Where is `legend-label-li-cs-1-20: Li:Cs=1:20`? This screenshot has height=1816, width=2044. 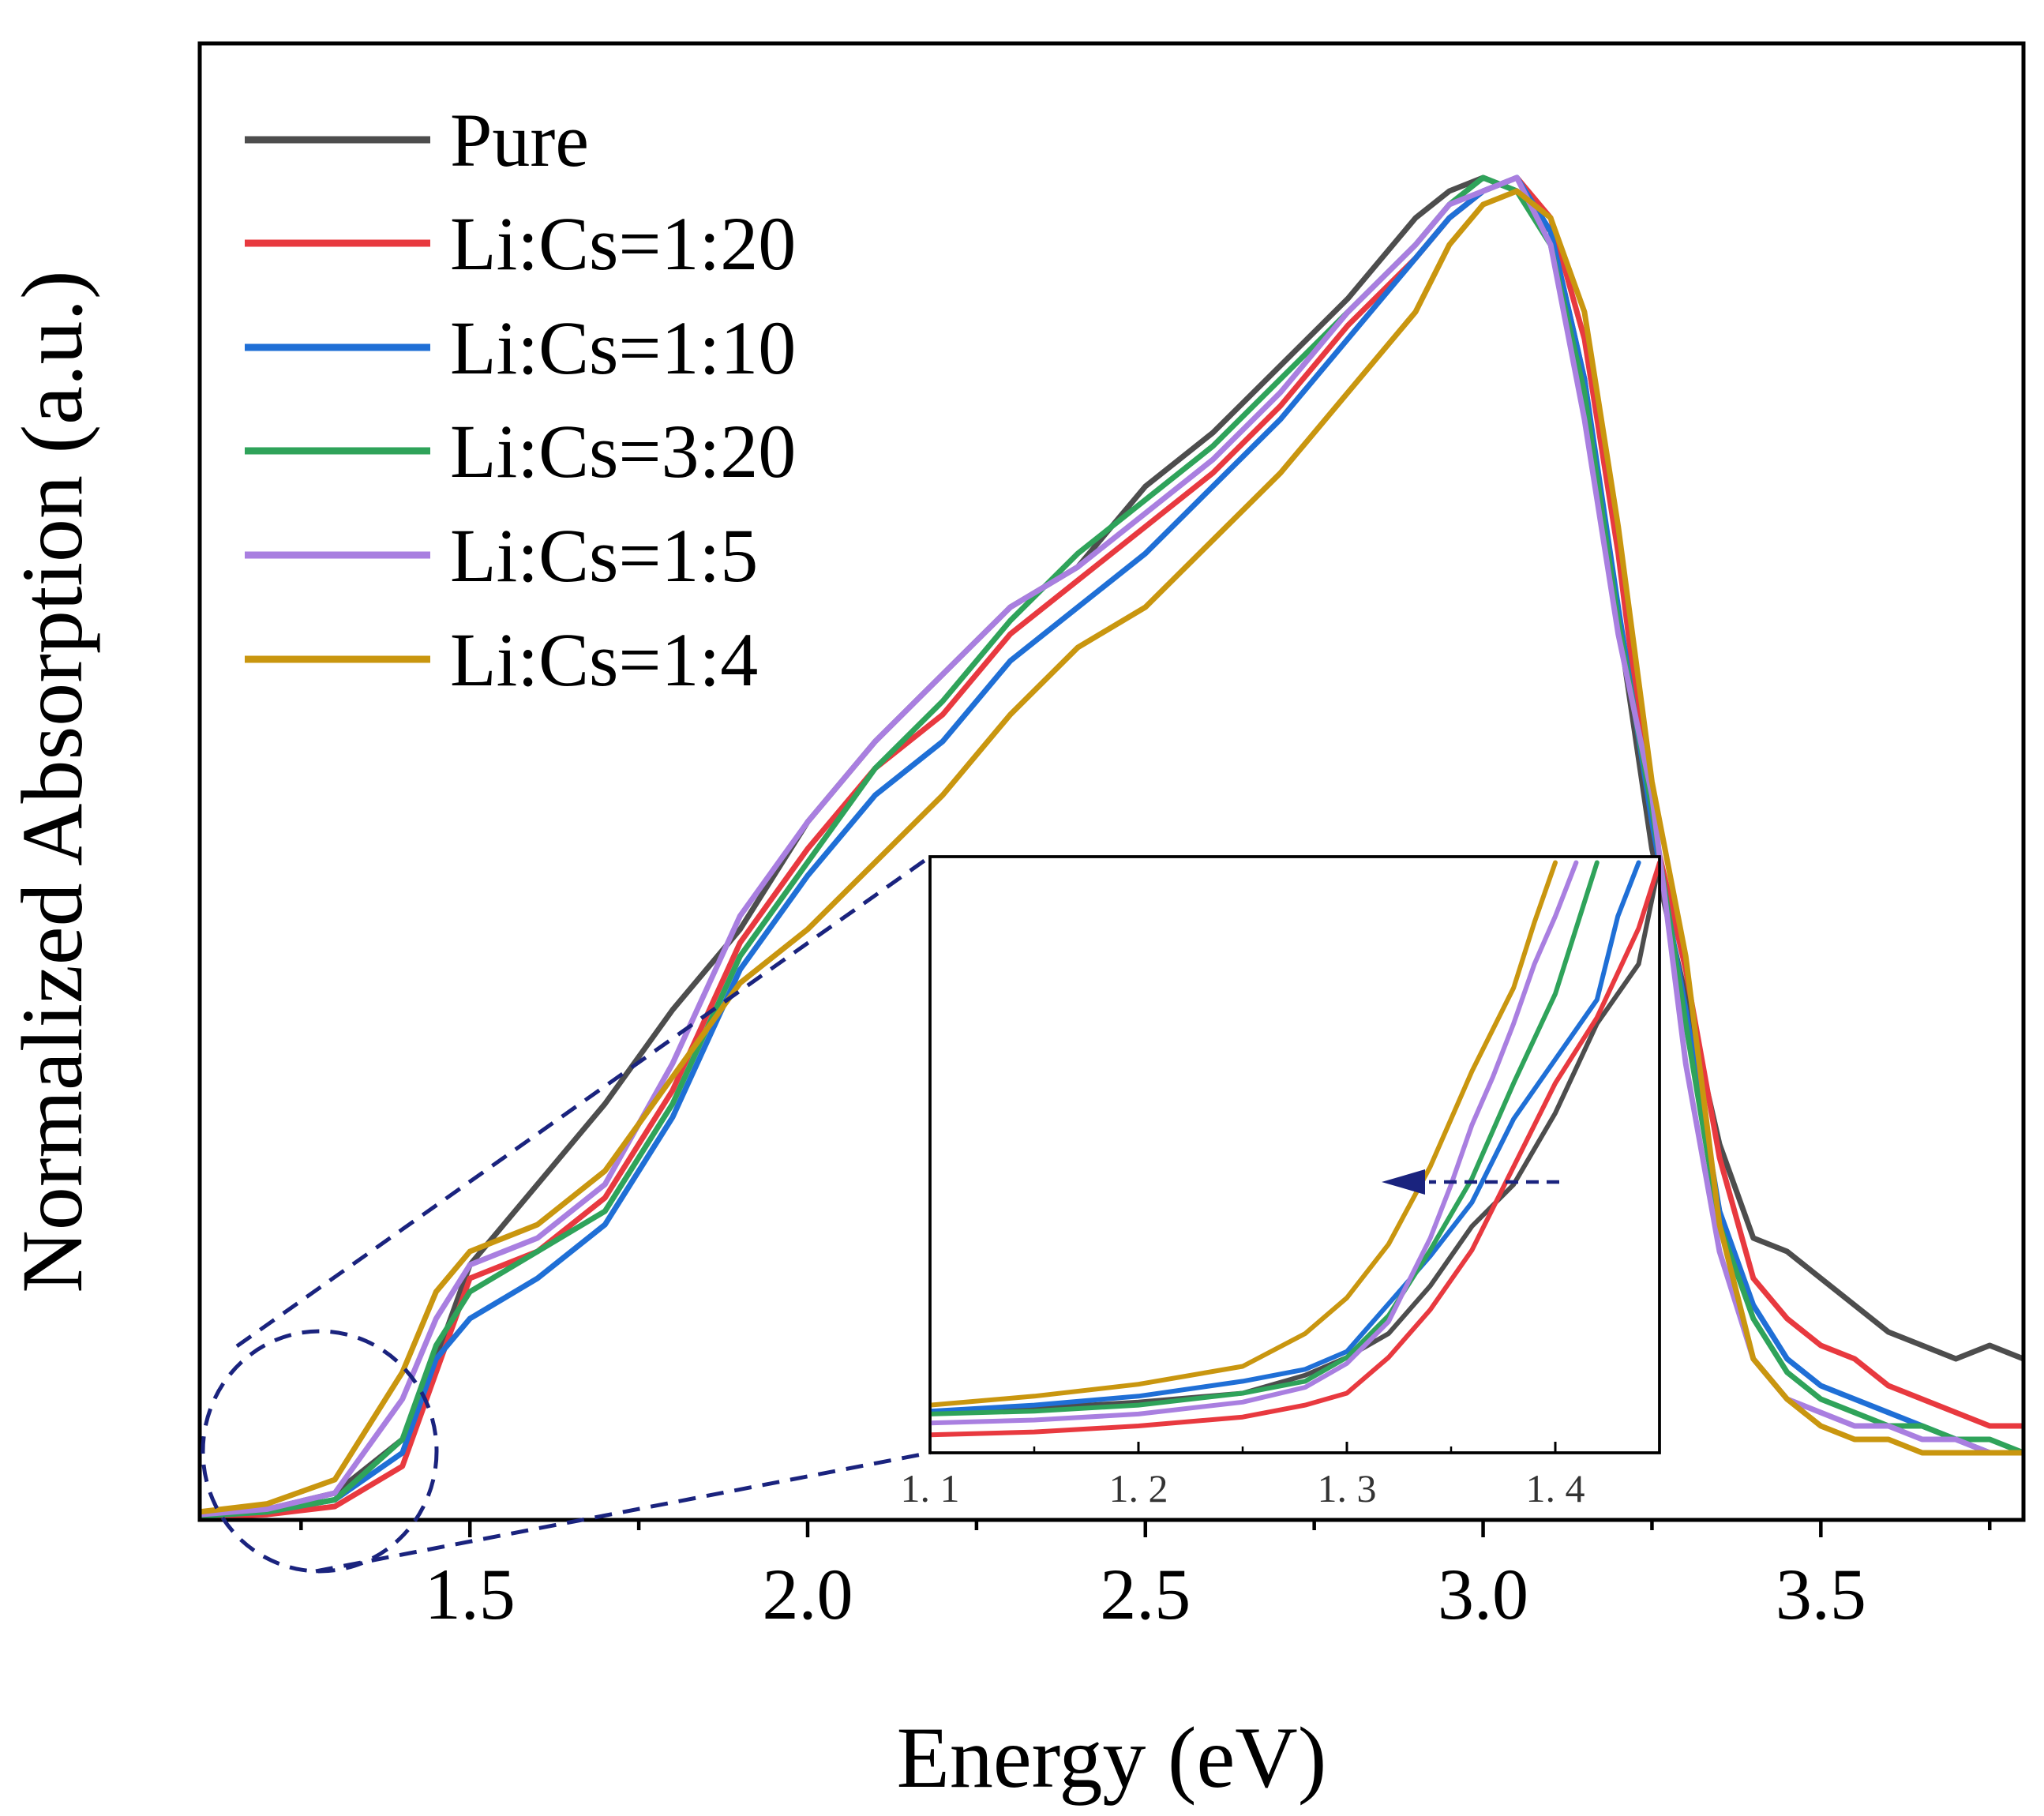
legend-label-li-cs-1-20: Li:Cs=1:20 is located at coordinates (623, 244).